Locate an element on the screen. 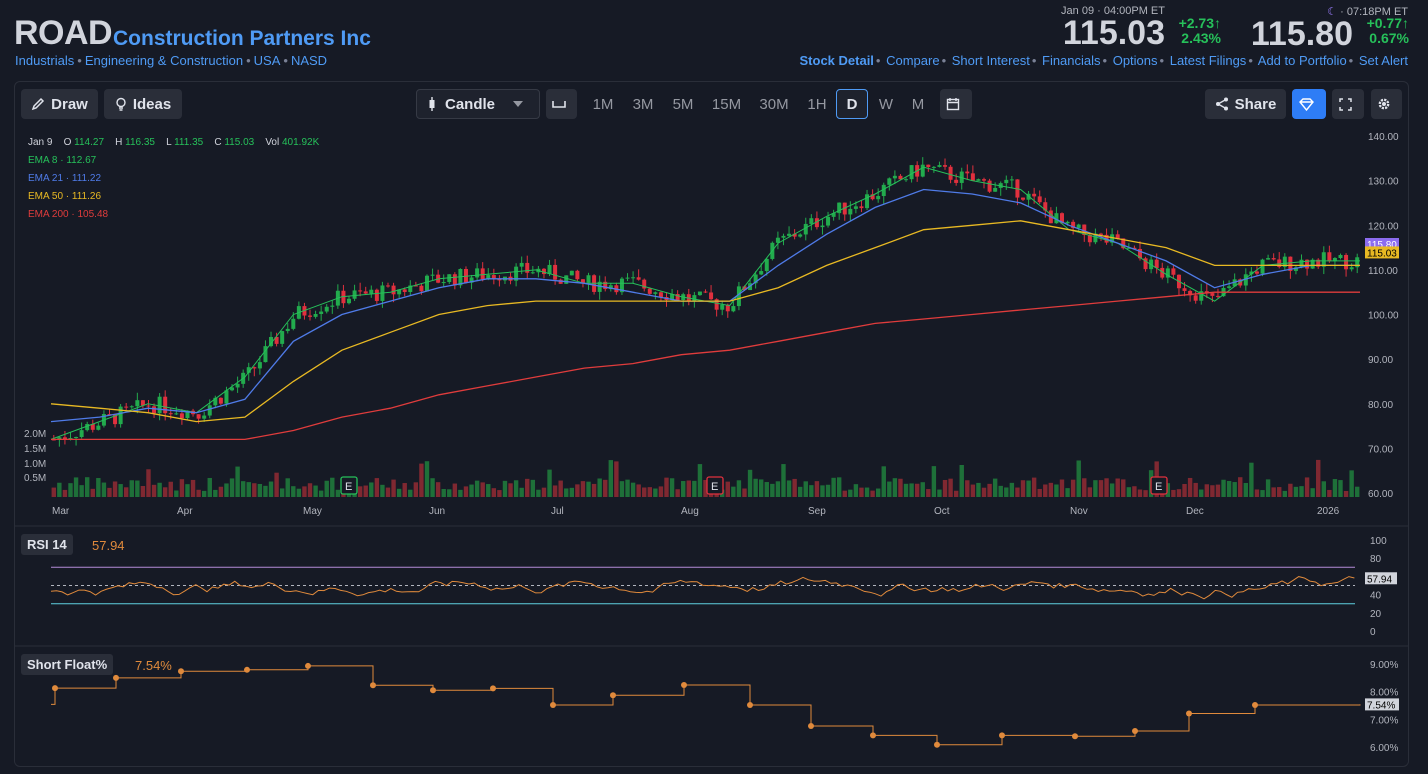  after-price-block: ☾ · 07:18PM ET 115.80 is located at coordinates (1323, 29).